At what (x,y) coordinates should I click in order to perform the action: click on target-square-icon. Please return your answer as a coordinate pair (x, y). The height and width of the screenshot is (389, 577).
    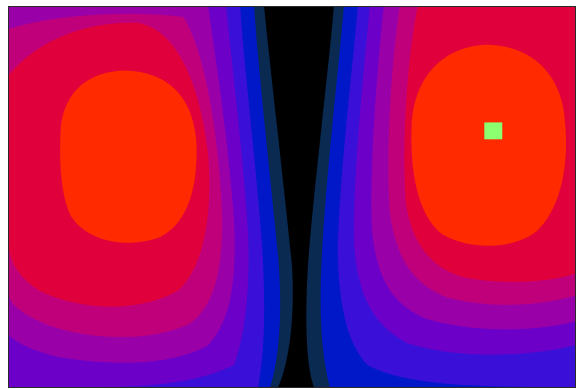
    Looking at the image, I should click on (493, 131).